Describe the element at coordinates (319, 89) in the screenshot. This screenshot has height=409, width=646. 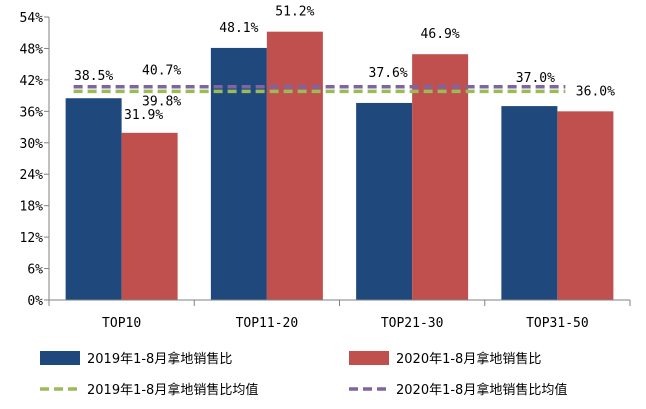
I see `reference-lines` at that location.